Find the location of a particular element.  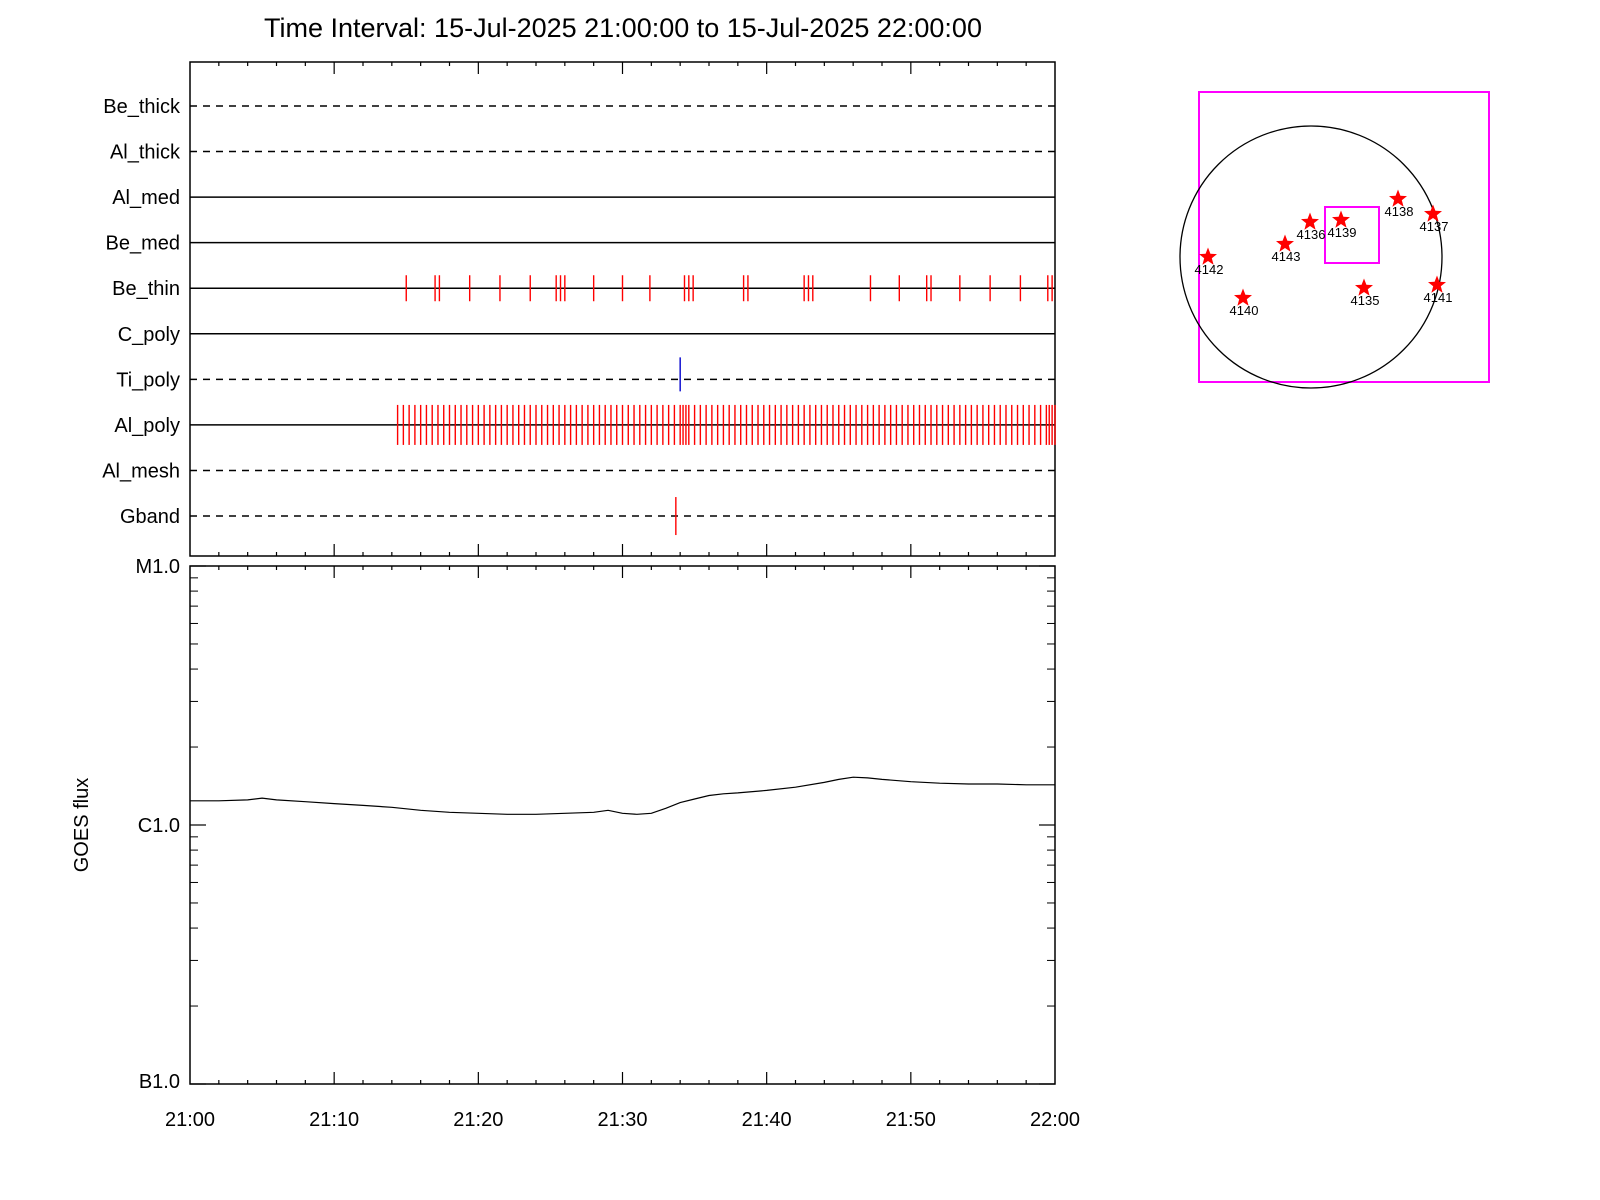

active-region-label-4139: 4139 is located at coordinates (1342, 232).